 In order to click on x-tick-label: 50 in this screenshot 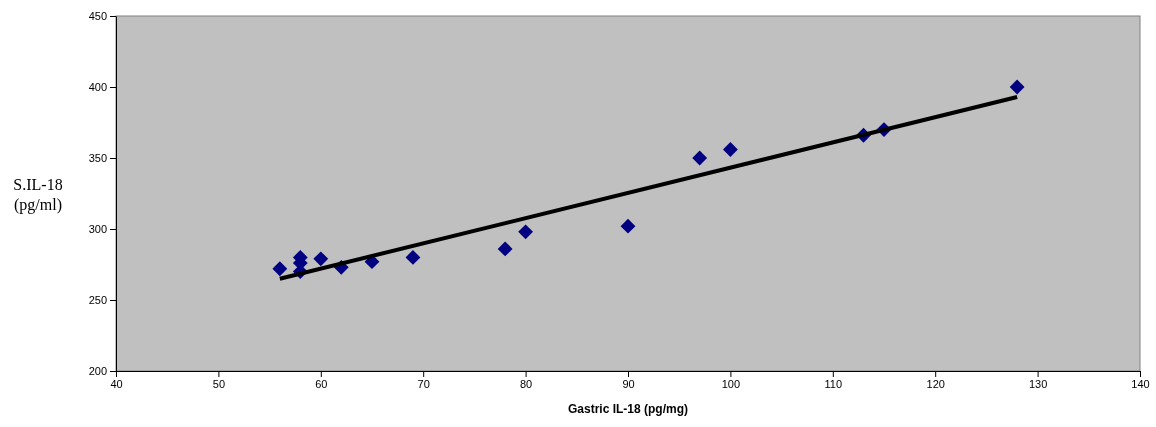, I will do `click(219, 383)`.